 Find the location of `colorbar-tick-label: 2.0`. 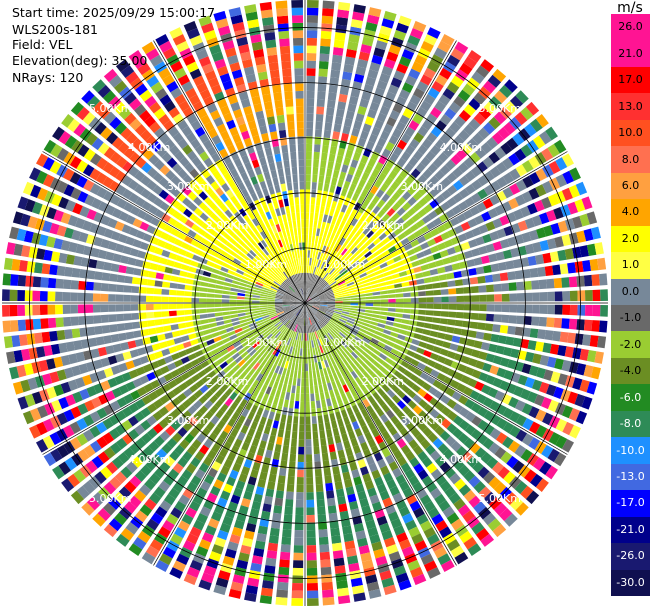

colorbar-tick-label: 2.0 is located at coordinates (630, 238).